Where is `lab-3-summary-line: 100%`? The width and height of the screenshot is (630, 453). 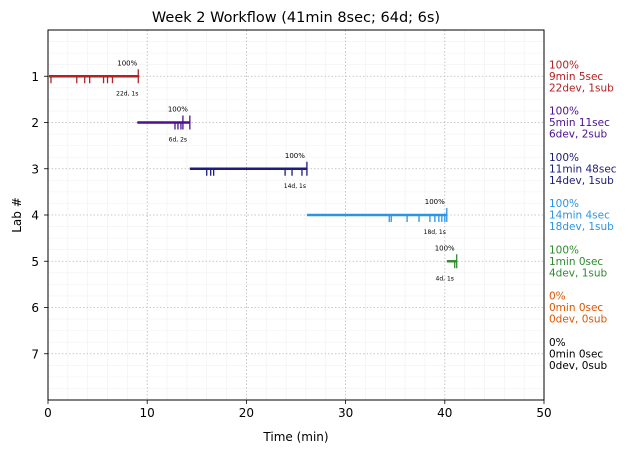
lab-3-summary-line: 100% is located at coordinates (564, 158).